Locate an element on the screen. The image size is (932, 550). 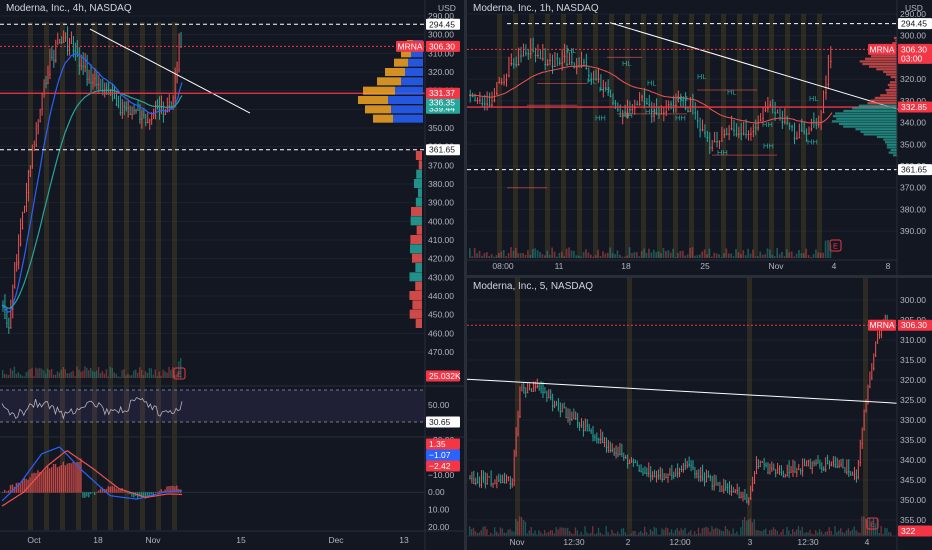
rsi-tick: 50.00 is located at coordinates (439, 405).